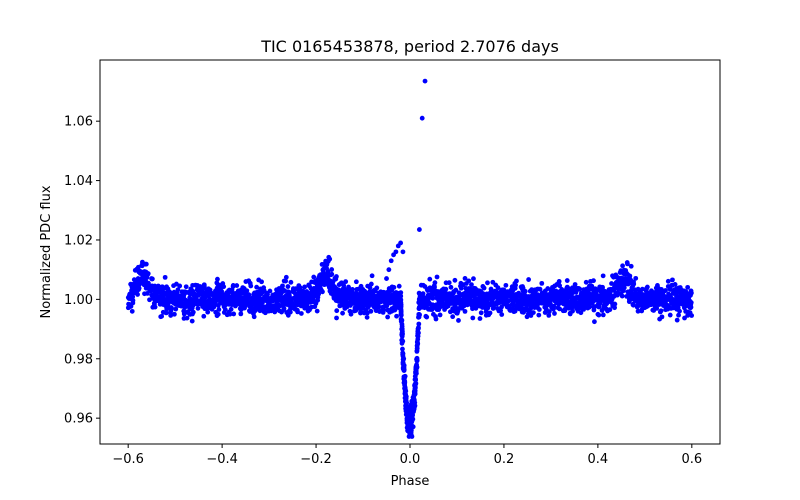  I want to click on x-tick-label: −0.4, so click(222, 459).